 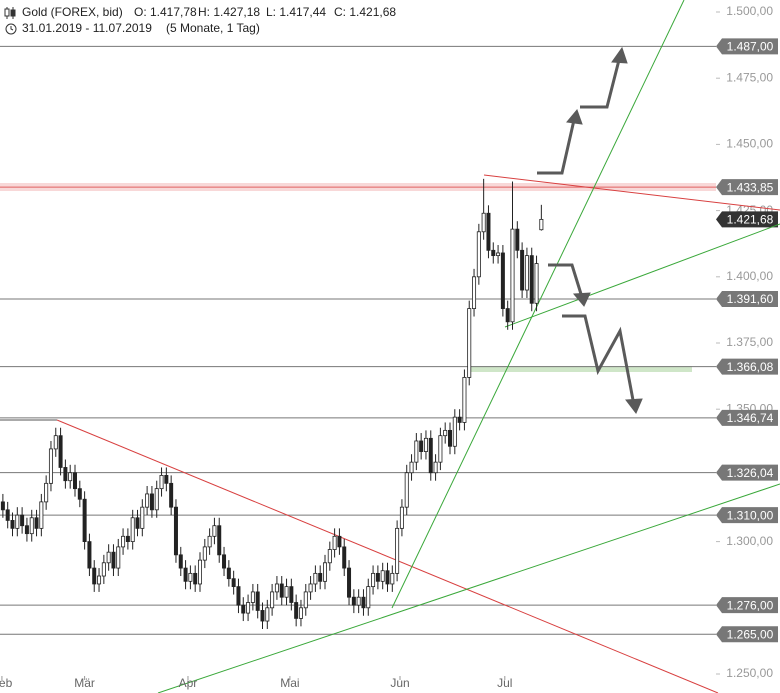 I want to click on level-label: 1.391,60, so click(x=750, y=299).